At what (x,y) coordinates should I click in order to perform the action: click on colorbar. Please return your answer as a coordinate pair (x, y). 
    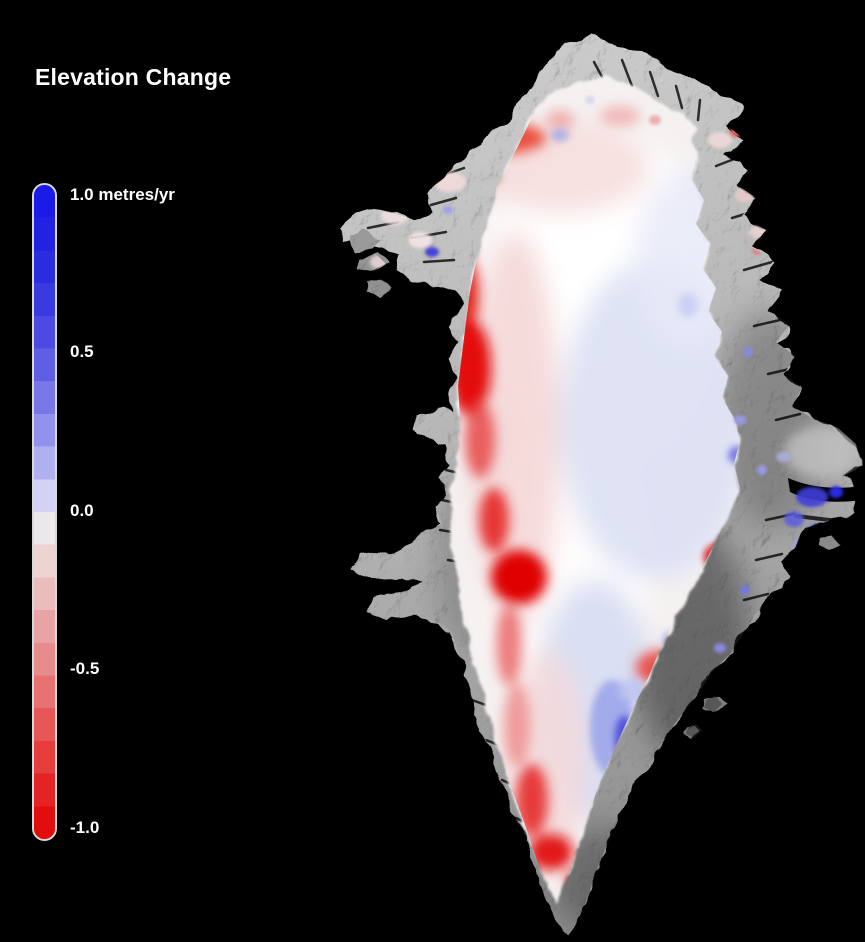
    Looking at the image, I should click on (44, 512).